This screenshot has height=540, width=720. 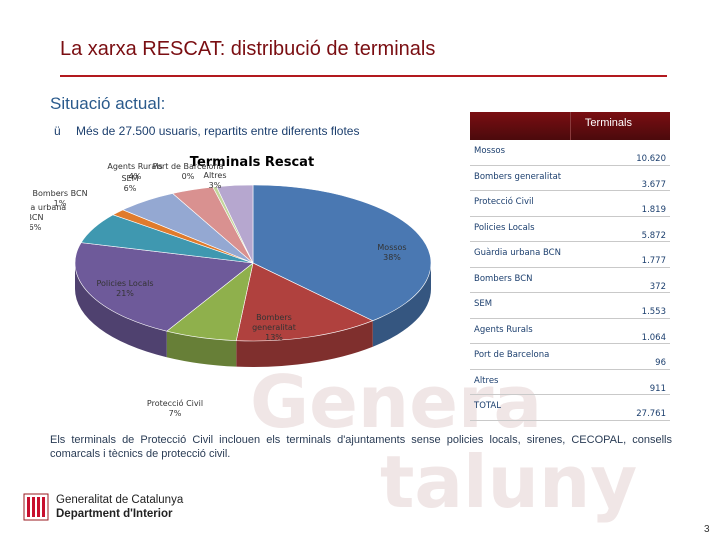 What do you see at coordinates (651, 159) in the screenshot?
I see `row-value: 10.620` at bounding box center [651, 159].